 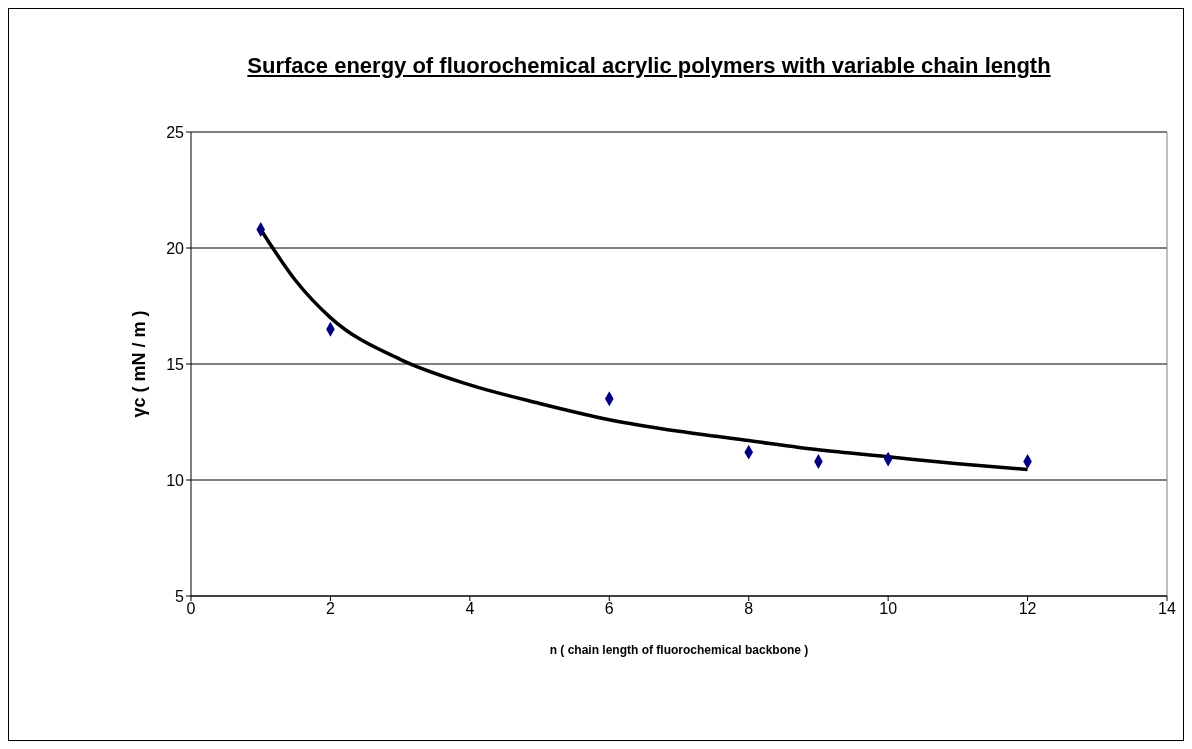 What do you see at coordinates (139, 364) in the screenshot?
I see `y-axis-title: γc ( mN / m )` at bounding box center [139, 364].